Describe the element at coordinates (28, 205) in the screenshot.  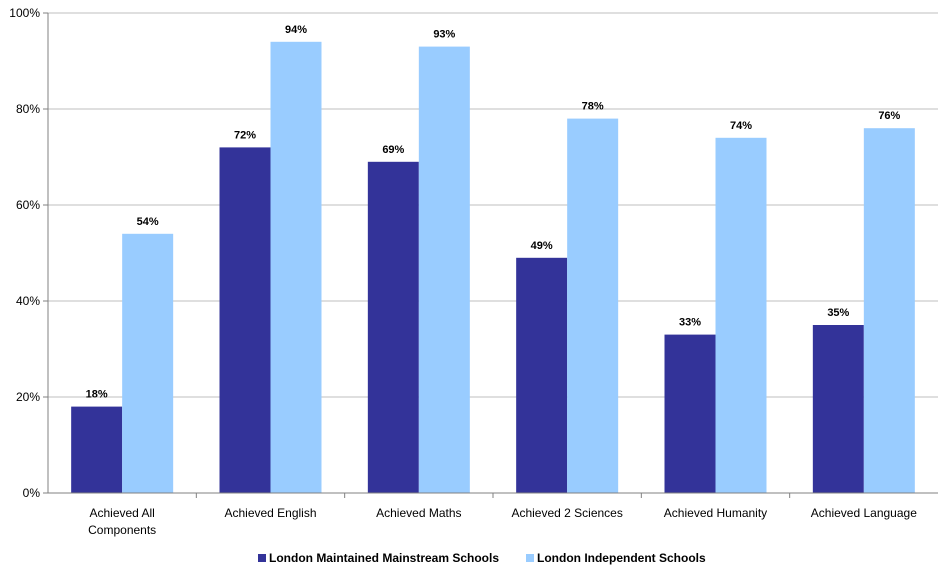
I see `y-tick-label: 60%` at that location.